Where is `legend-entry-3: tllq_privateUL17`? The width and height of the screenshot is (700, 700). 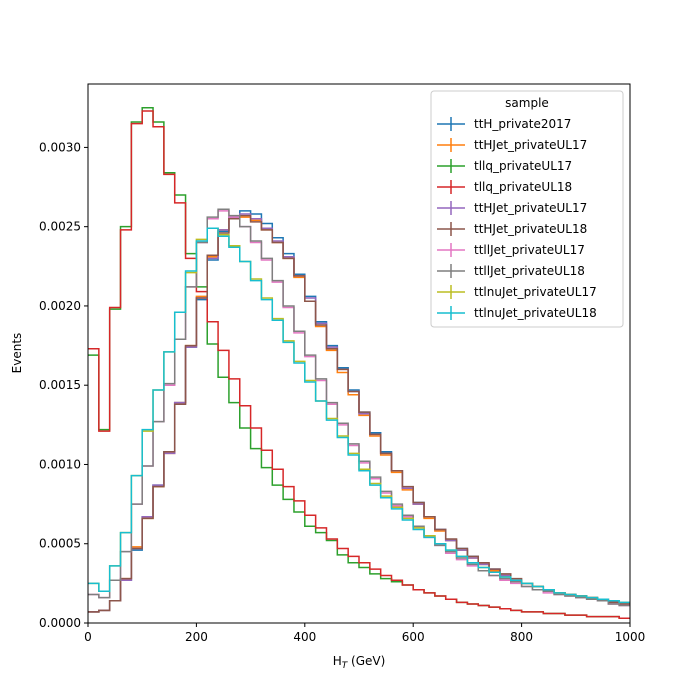 legend-entry-3: tllq_privateUL17 is located at coordinates (504, 166).